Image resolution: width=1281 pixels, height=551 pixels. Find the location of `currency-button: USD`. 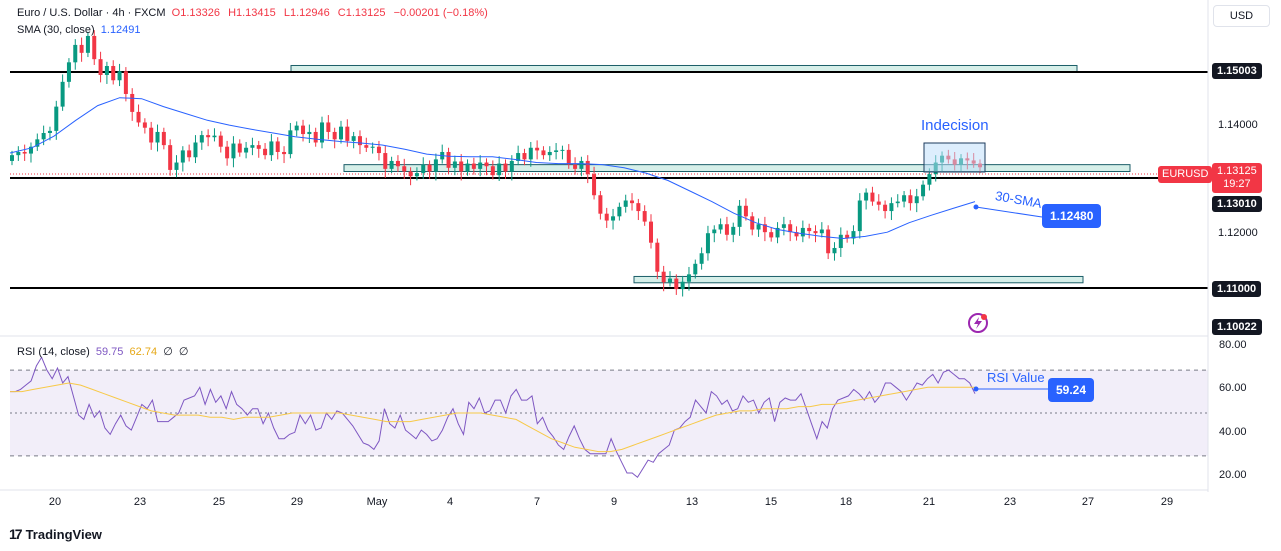

currency-button: USD is located at coordinates (1241, 16).